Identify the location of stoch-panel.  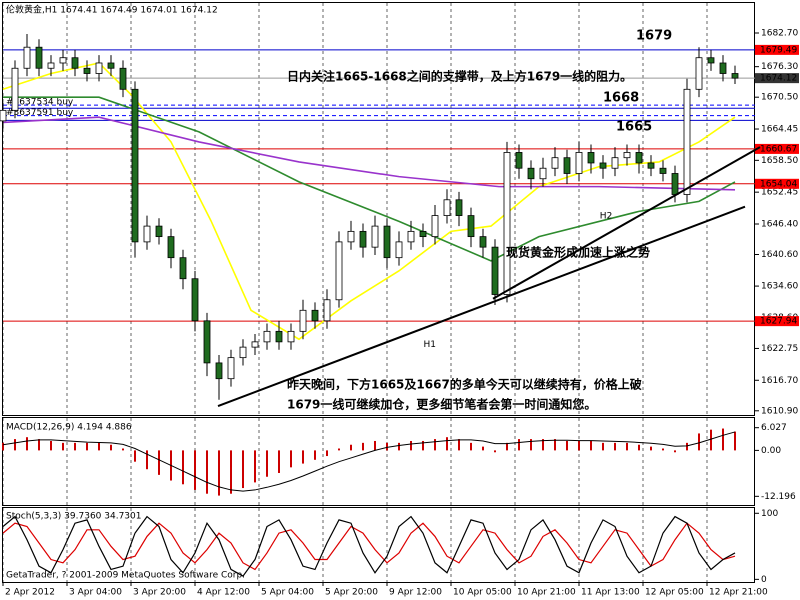
(378, 545).